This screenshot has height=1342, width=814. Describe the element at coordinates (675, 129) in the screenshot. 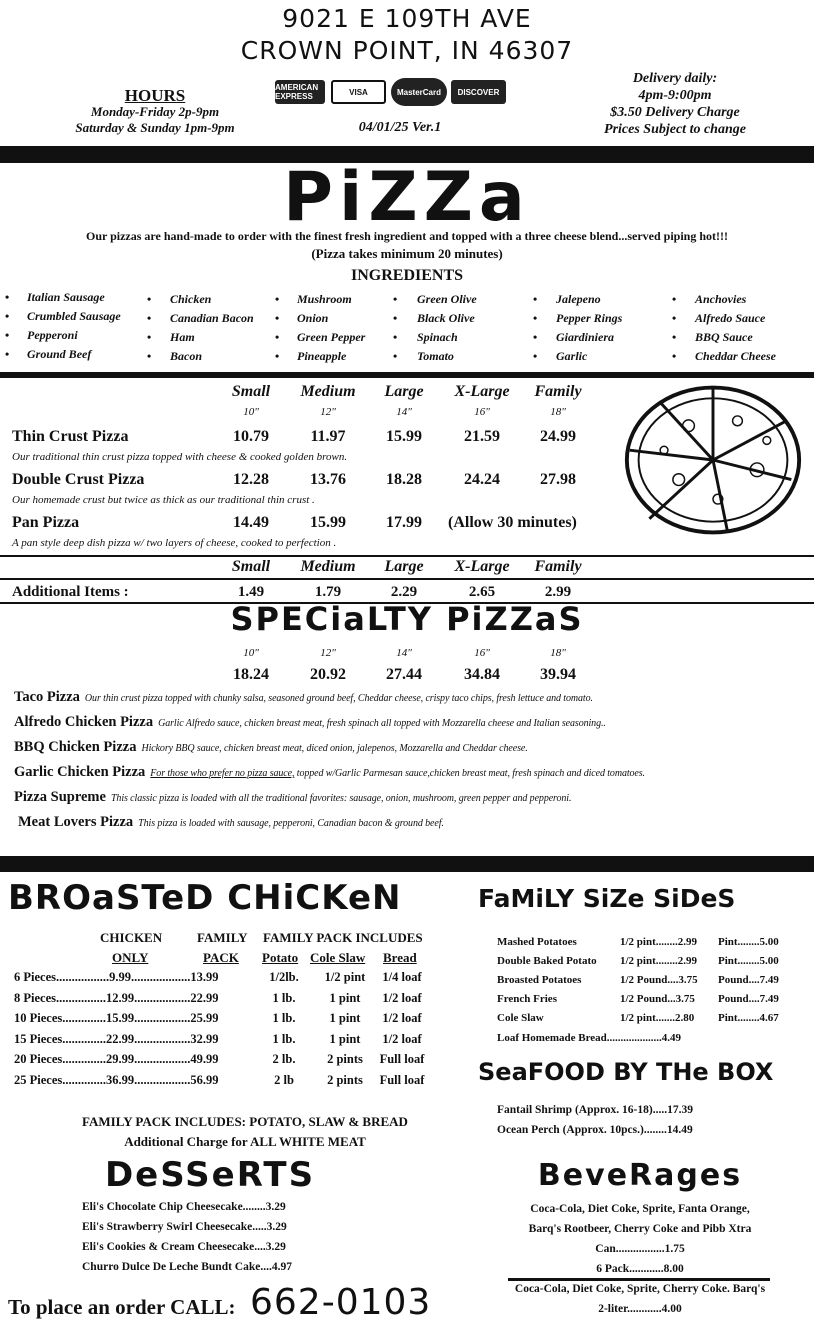

I see `delivery-line: Prices Subject to change` at that location.